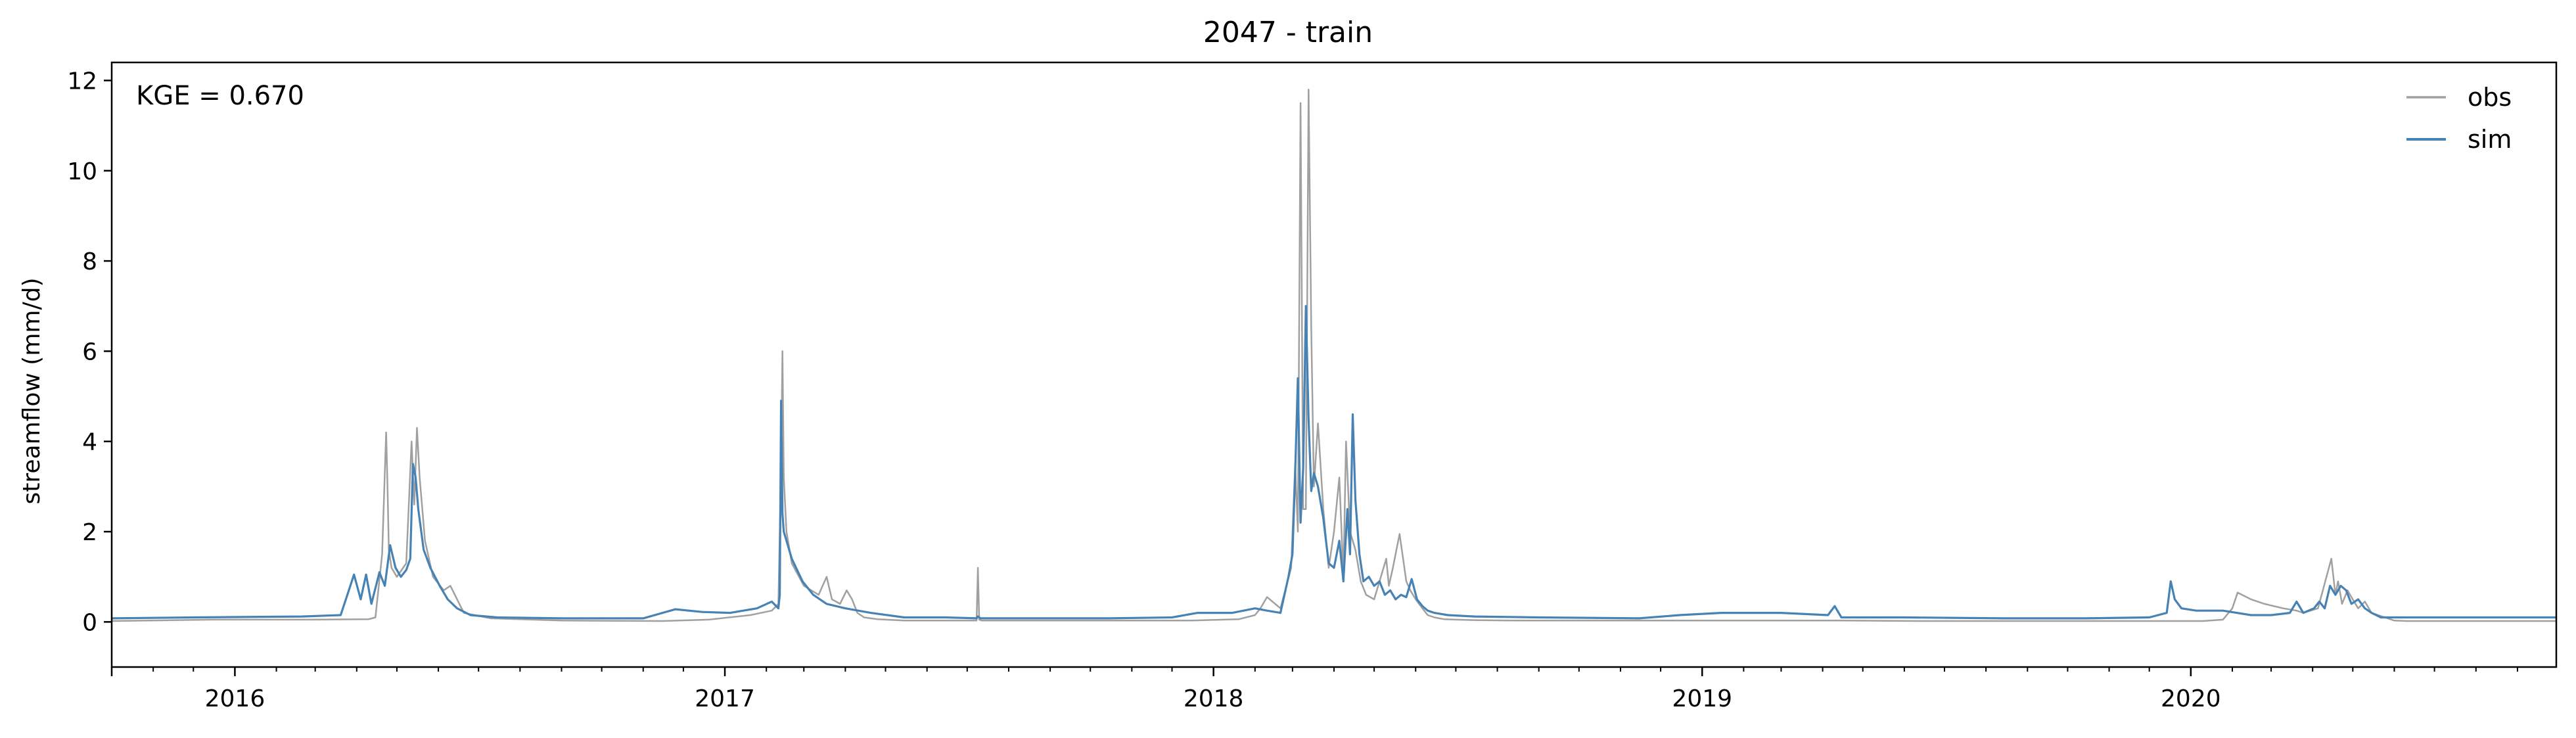 The width and height of the screenshot is (2576, 738). What do you see at coordinates (2490, 97) in the screenshot?
I see `legend-obs-label: obs` at bounding box center [2490, 97].